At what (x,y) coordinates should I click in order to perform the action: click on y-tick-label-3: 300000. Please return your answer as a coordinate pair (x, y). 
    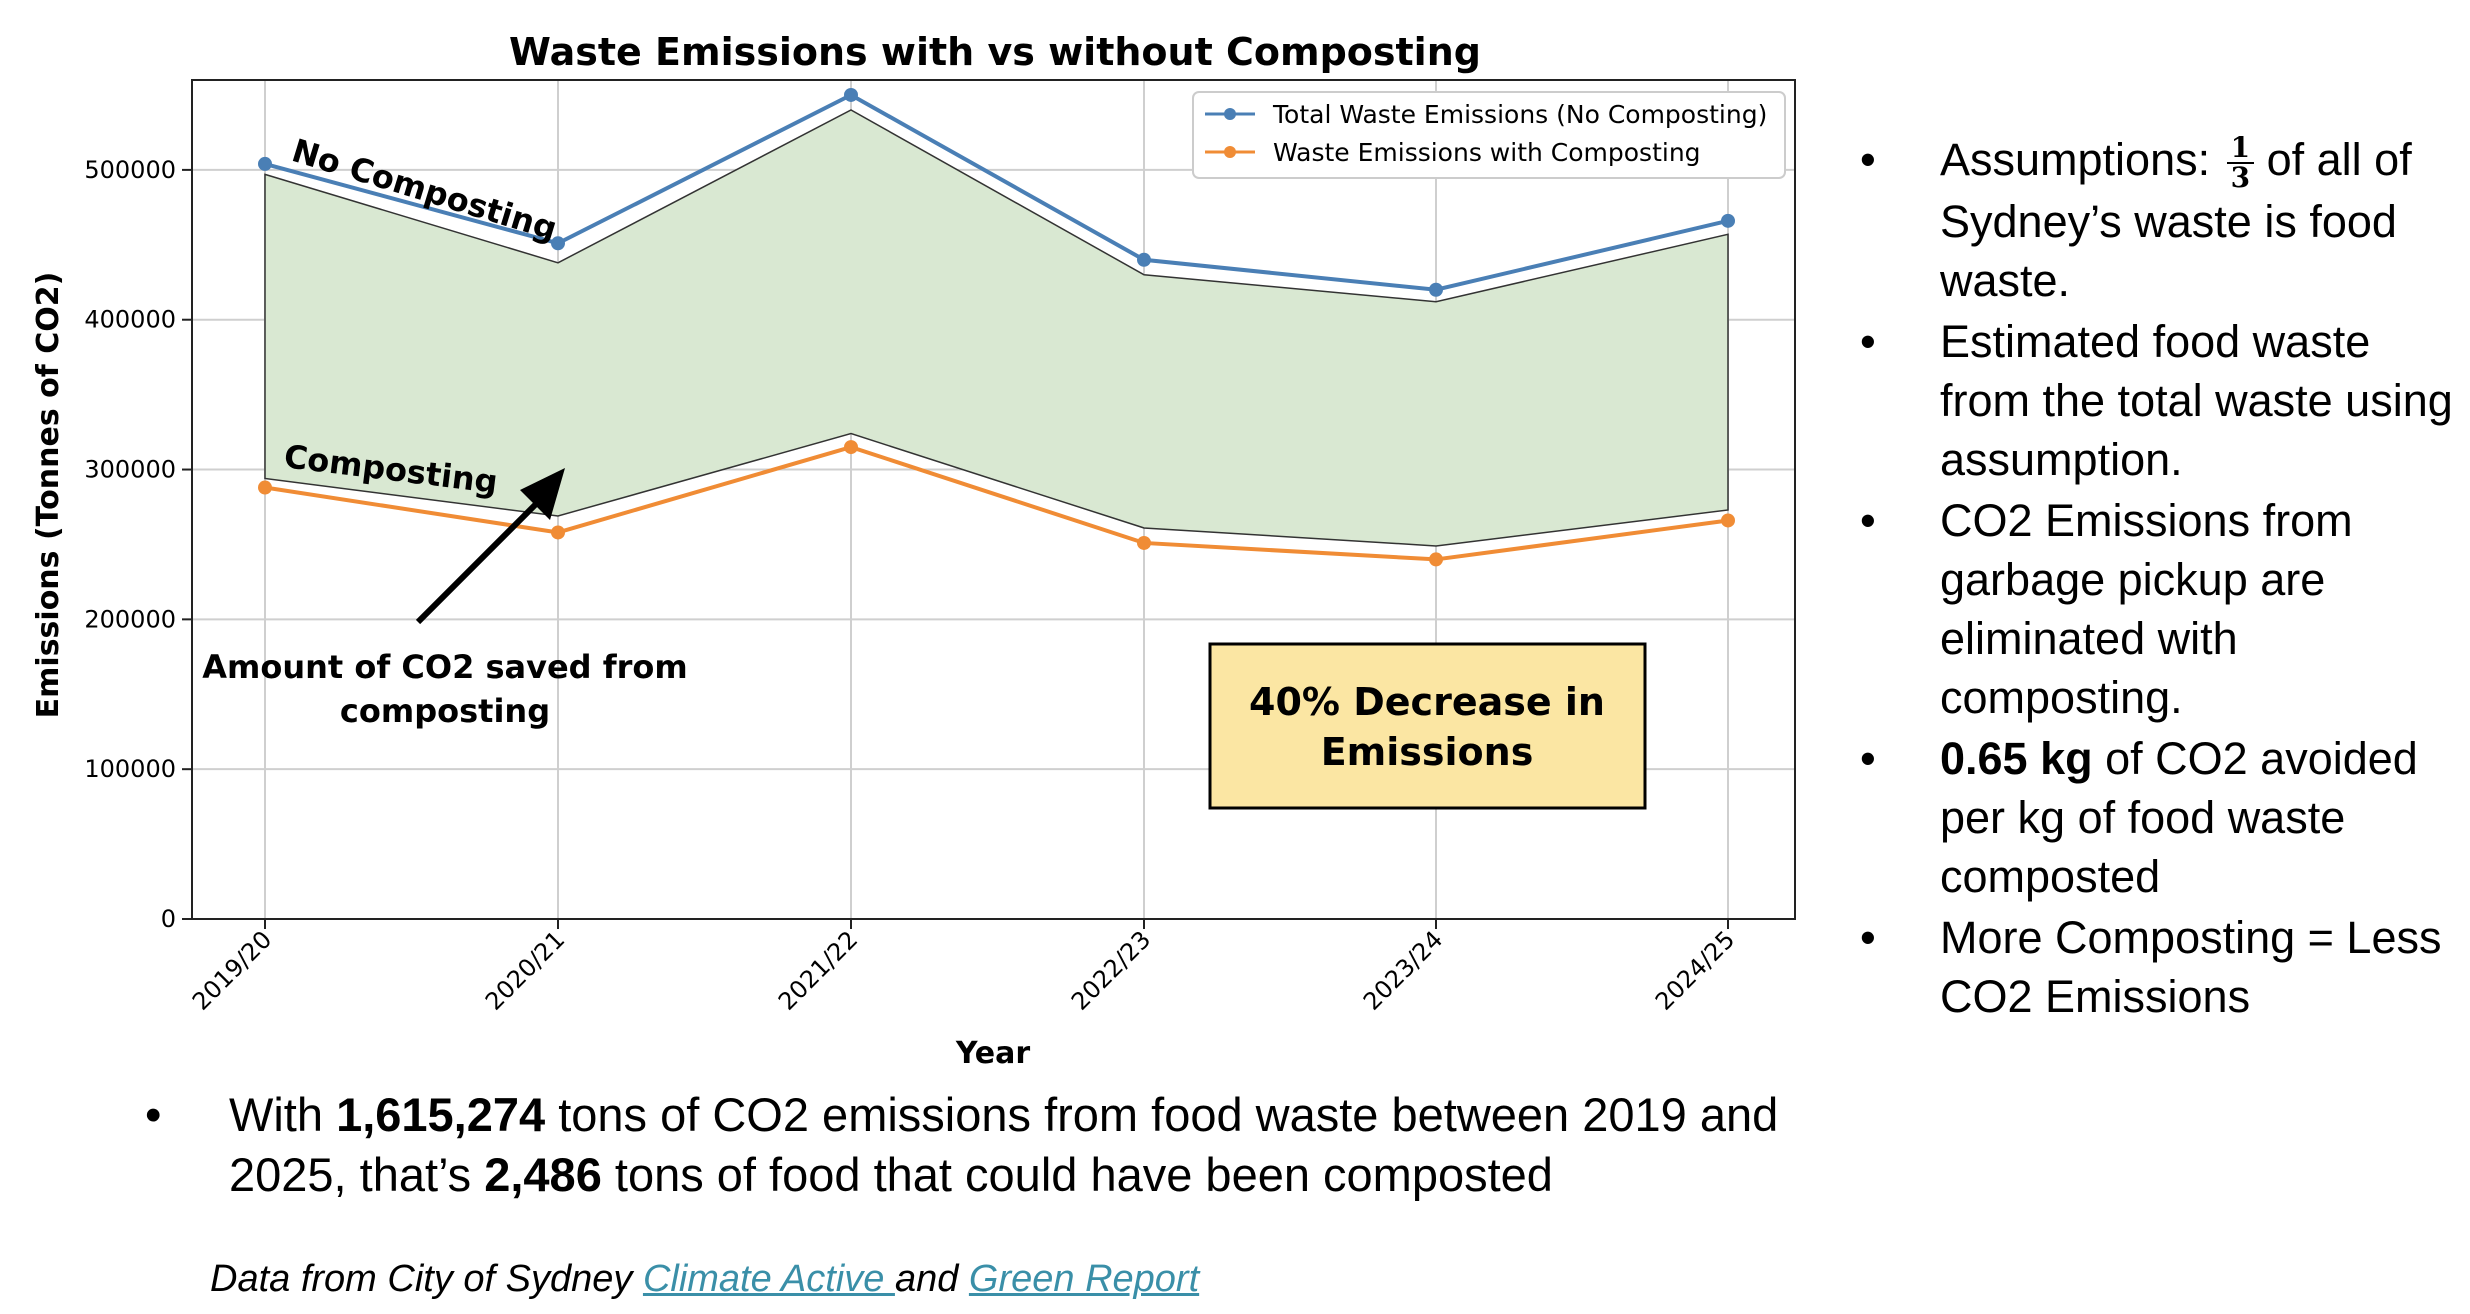
    Looking at the image, I should click on (130, 470).